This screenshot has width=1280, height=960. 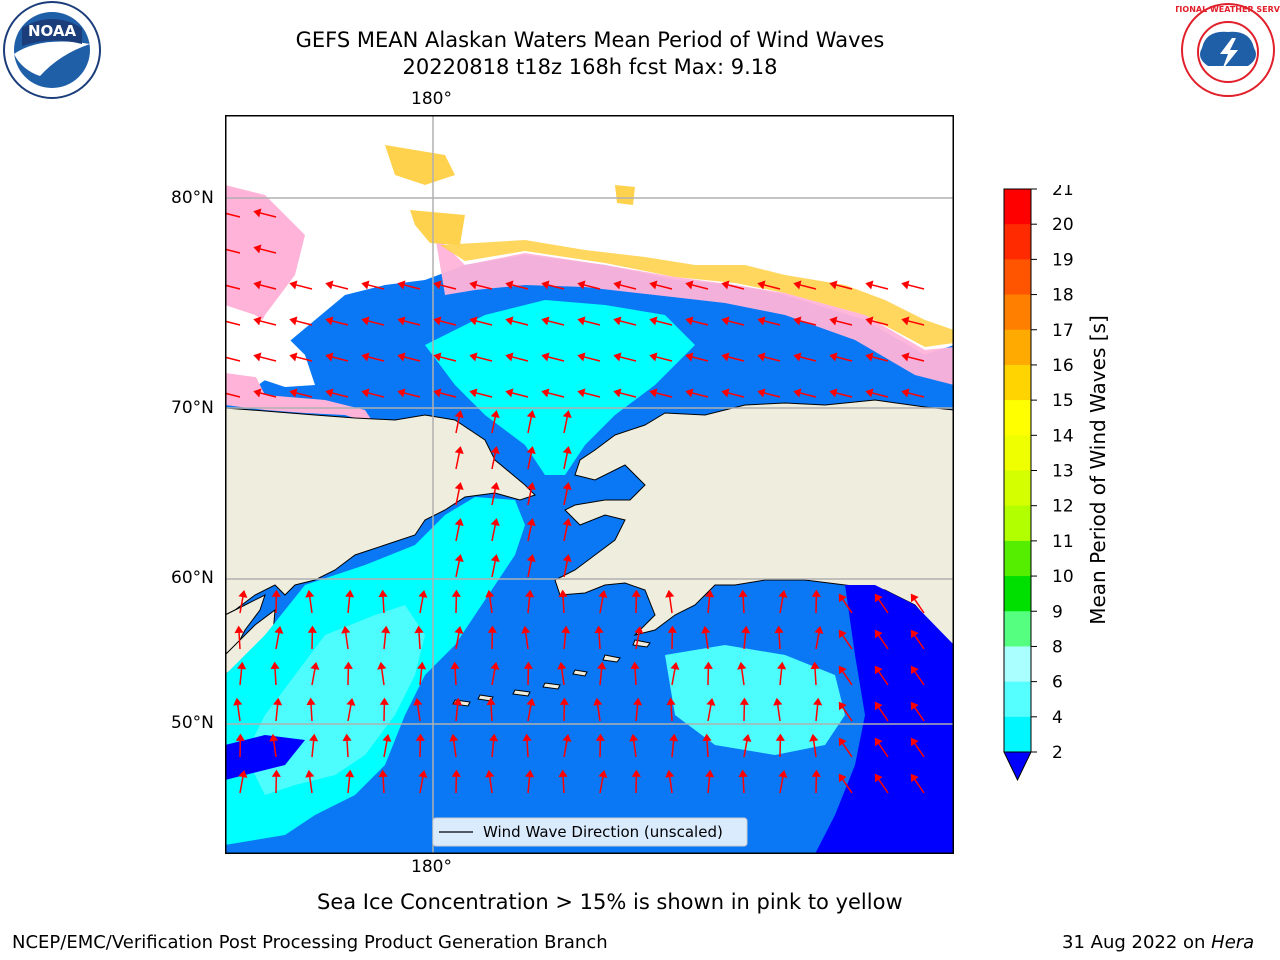 What do you see at coordinates (52, 31) in the screenshot?
I see `noaa-logo-text: NOAA` at bounding box center [52, 31].